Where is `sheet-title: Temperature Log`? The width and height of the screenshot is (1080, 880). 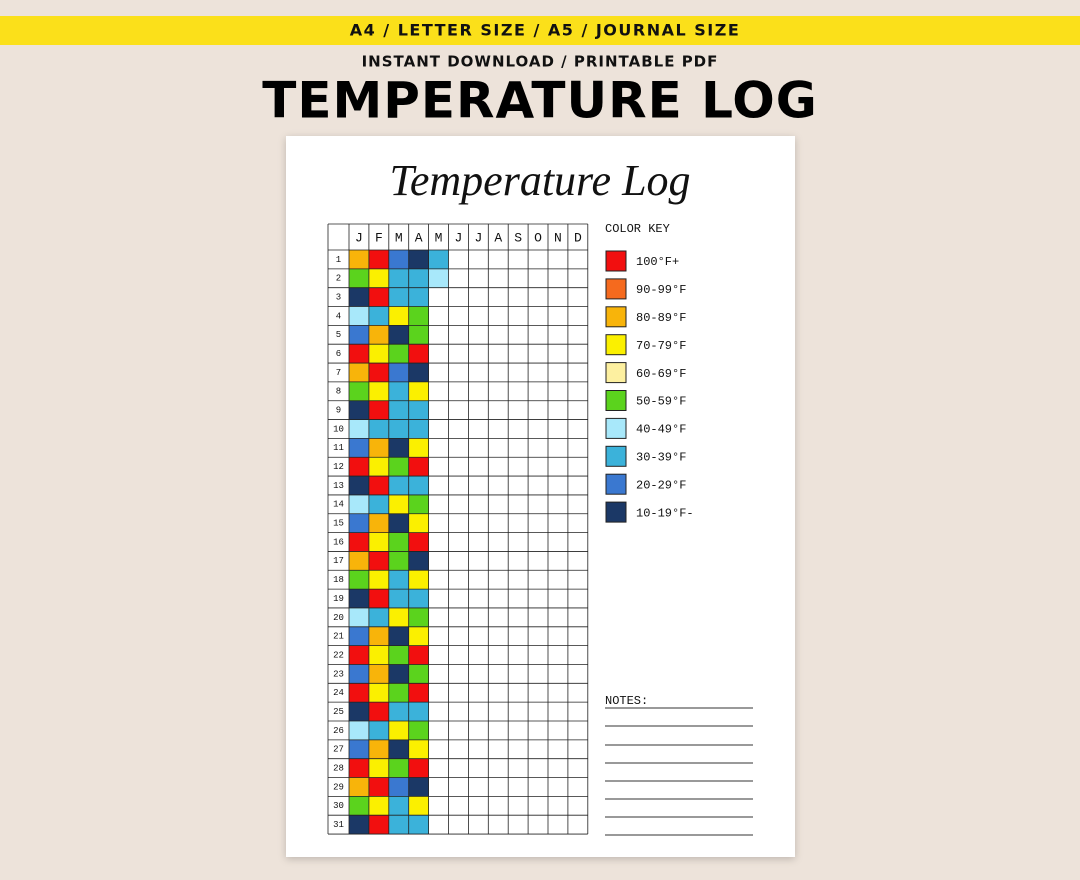
sheet-title: Temperature Log is located at coordinates (539, 180).